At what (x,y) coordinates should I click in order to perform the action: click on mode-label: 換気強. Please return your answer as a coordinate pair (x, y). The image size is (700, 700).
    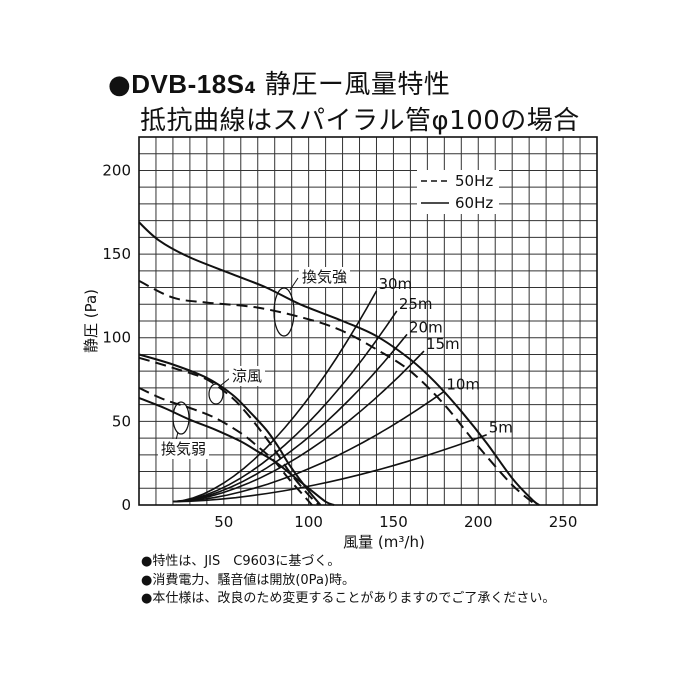
    Looking at the image, I should click on (324, 277).